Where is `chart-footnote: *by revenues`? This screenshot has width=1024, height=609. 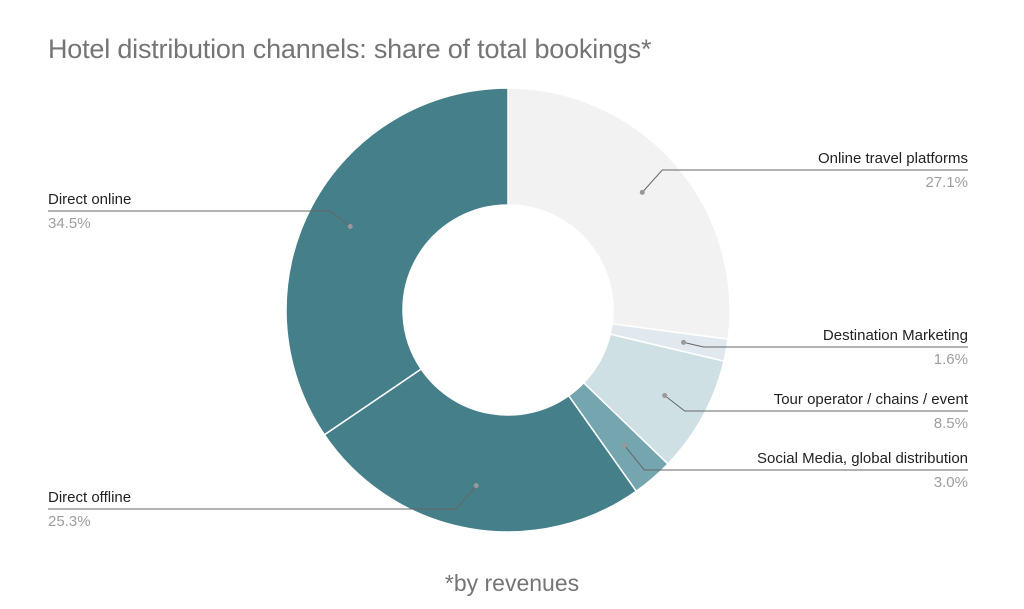
chart-footnote: *by revenues is located at coordinates (512, 583).